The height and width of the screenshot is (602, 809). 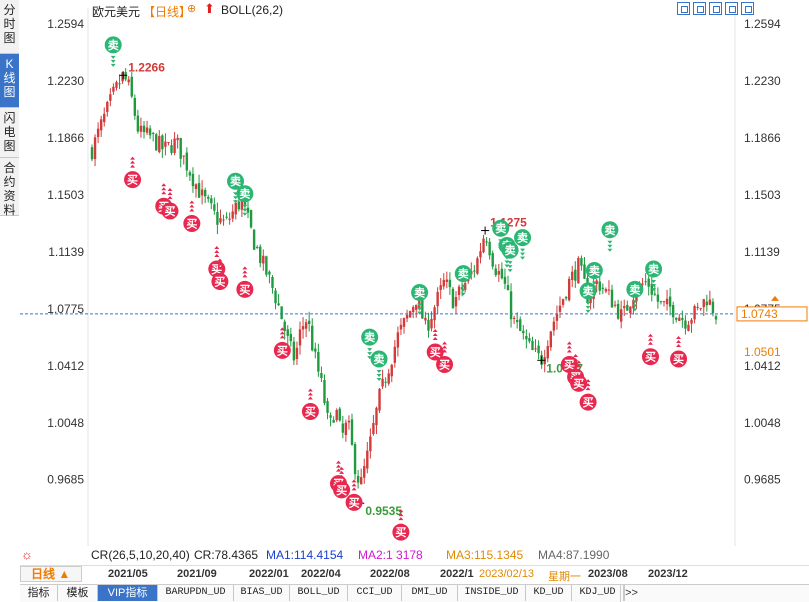 I want to click on zoom-in-icon, so click(x=683, y=8).